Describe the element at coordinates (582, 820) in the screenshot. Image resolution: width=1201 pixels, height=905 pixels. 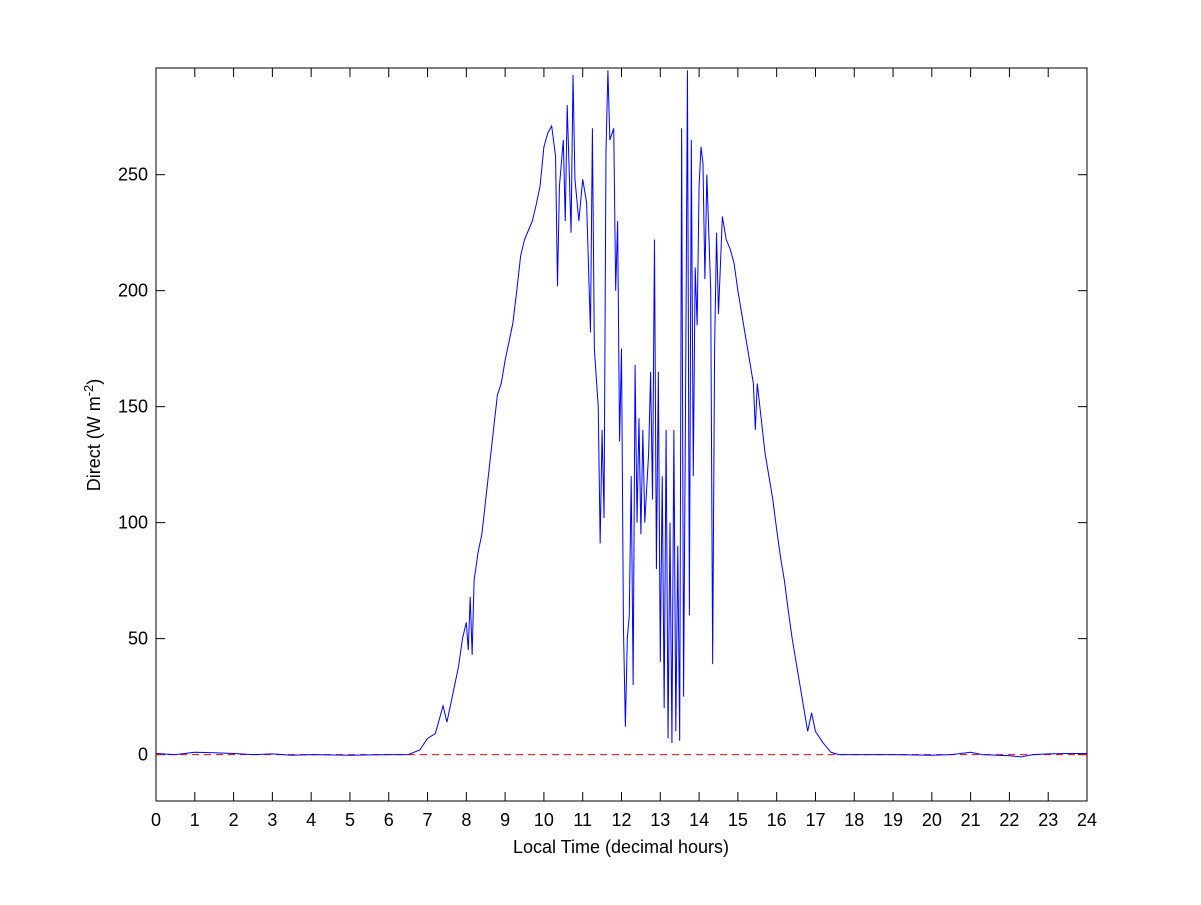
I see `x-tick-label: 11` at that location.